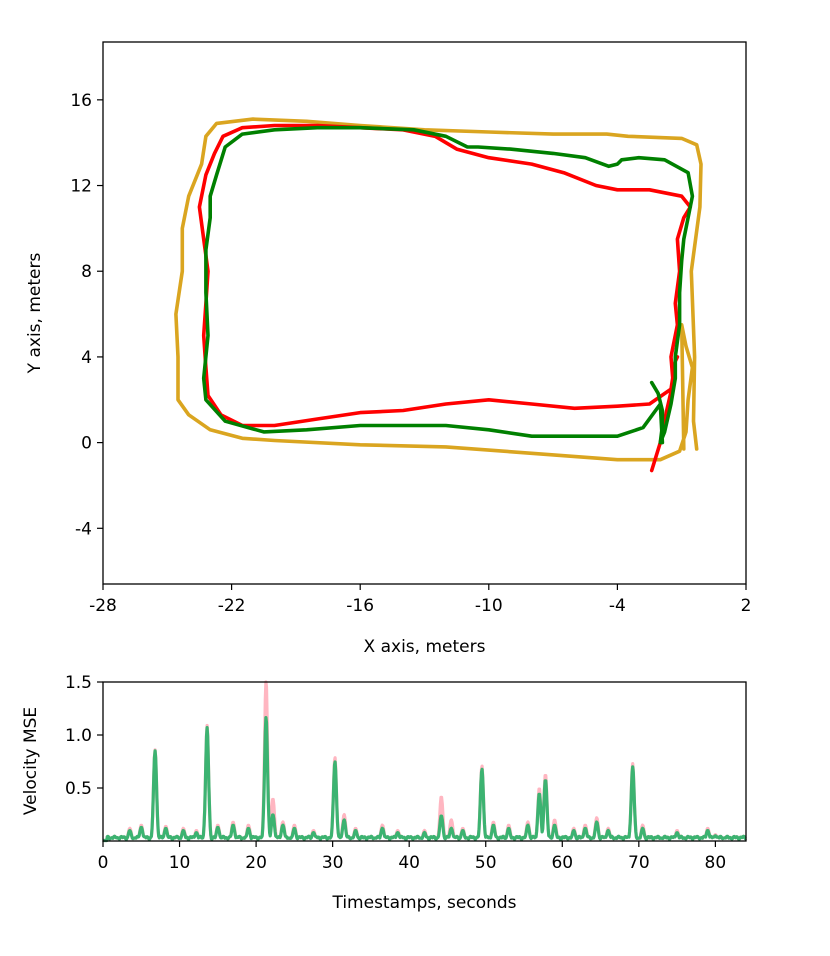 Image resolution: width=830 pixels, height=956 pixels. I want to click on velocity-plot-frame, so click(424, 761).